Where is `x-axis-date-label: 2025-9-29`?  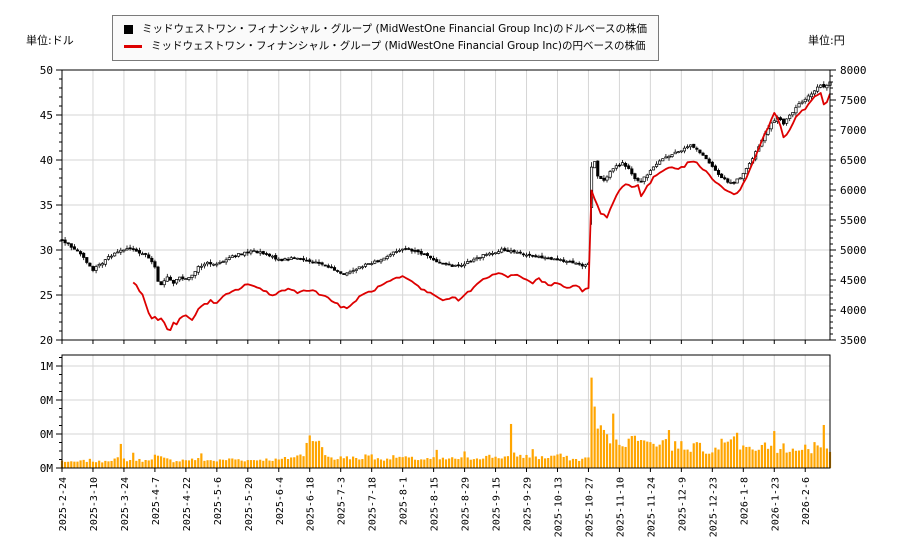
x-axis-date-label: 2025-9-29 is located at coordinates (528, 504).